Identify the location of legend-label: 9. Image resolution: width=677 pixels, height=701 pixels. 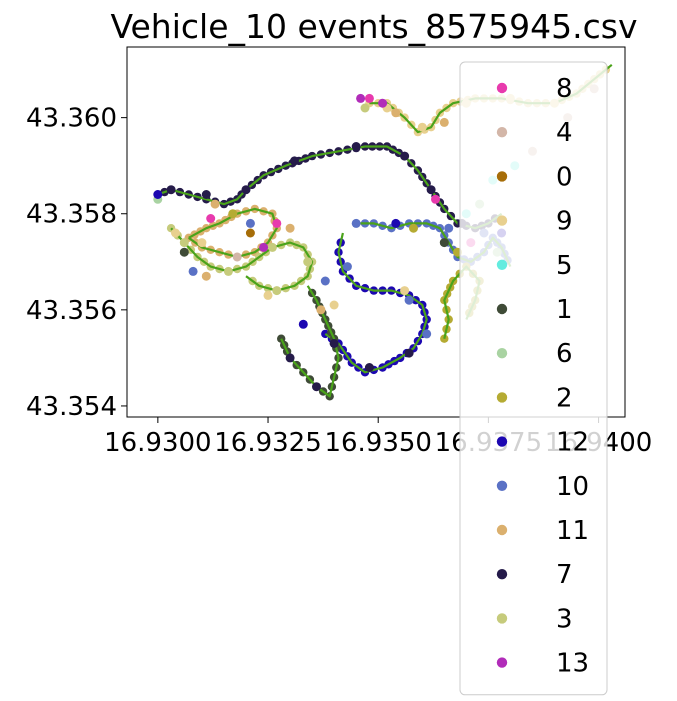
(564, 222).